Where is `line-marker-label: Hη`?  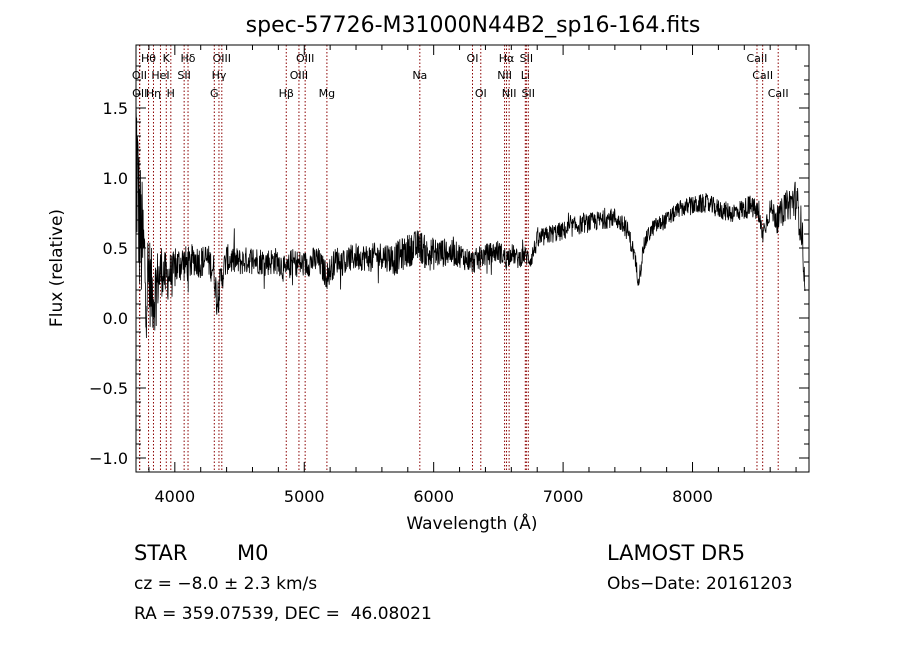
line-marker-label: Hη is located at coordinates (153, 93).